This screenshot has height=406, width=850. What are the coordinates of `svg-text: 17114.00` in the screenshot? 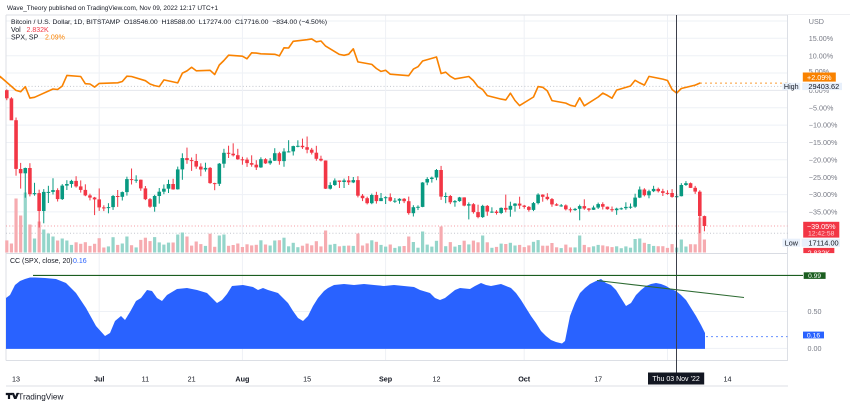 It's located at (823, 242).